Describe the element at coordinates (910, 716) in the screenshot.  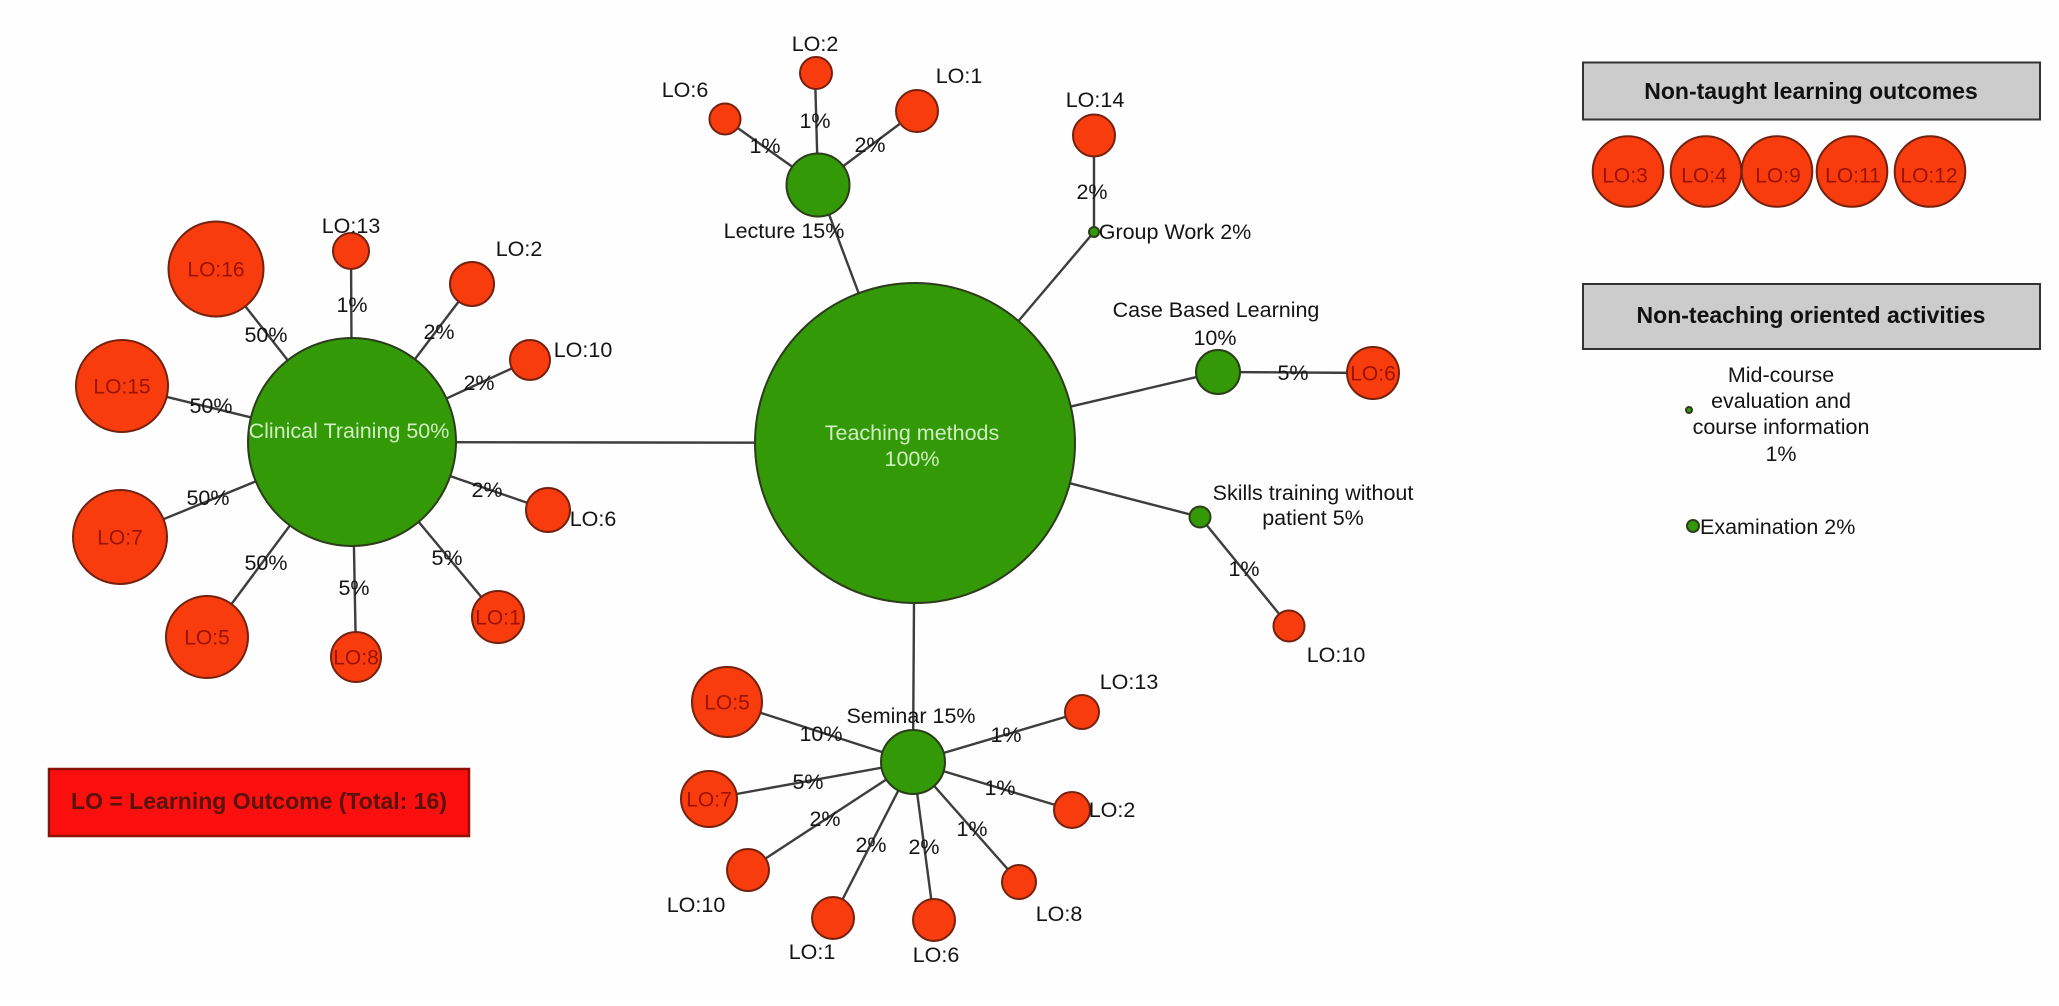
I see `svg-text: Seminar 15%` at that location.